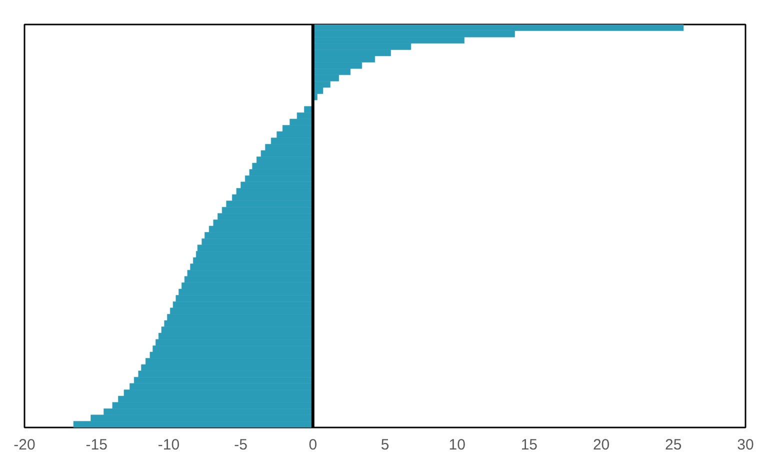 This screenshot has width=771, height=452. I want to click on x-tick-label: 5, so click(385, 444).